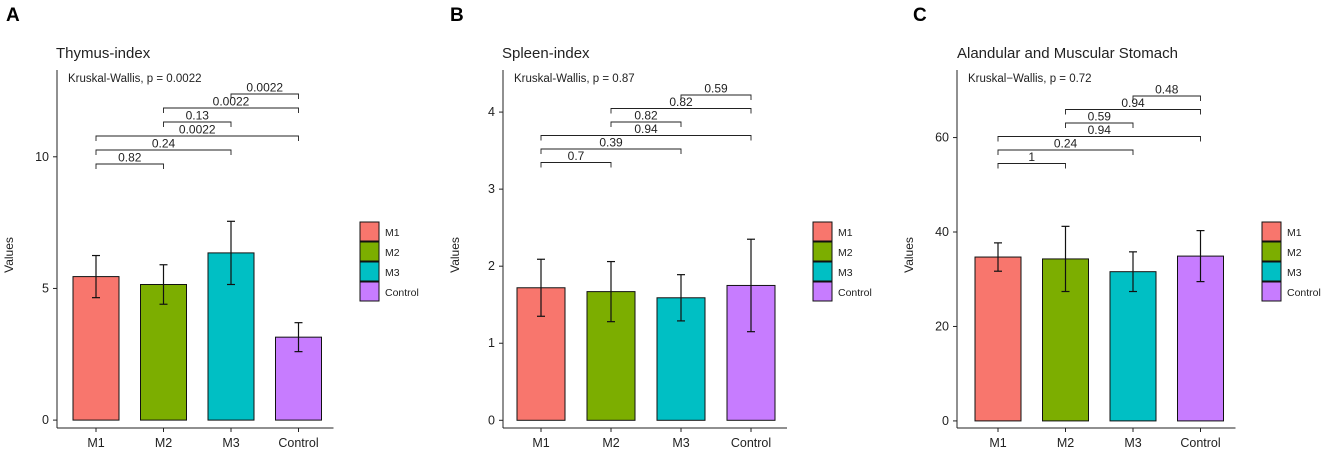 Image resolution: width=1325 pixels, height=456 pixels. I want to click on bar-m3, so click(1133, 346).